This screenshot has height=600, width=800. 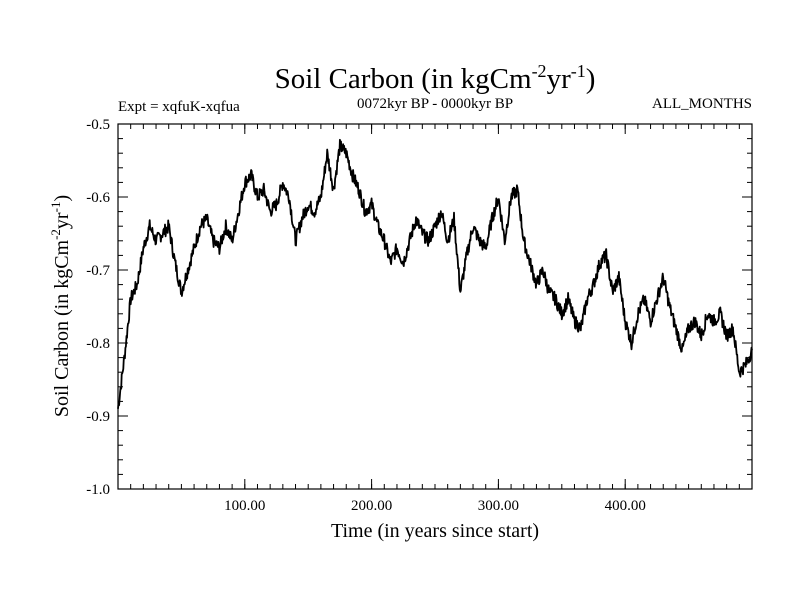 I want to click on y-tick-label: -0.6, so click(x=98, y=198).